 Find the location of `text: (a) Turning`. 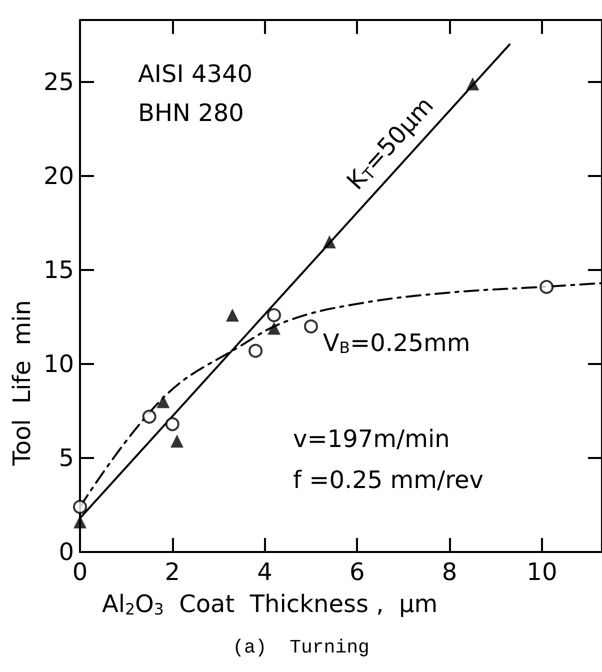

text: (a) Turning is located at coordinates (301, 647).